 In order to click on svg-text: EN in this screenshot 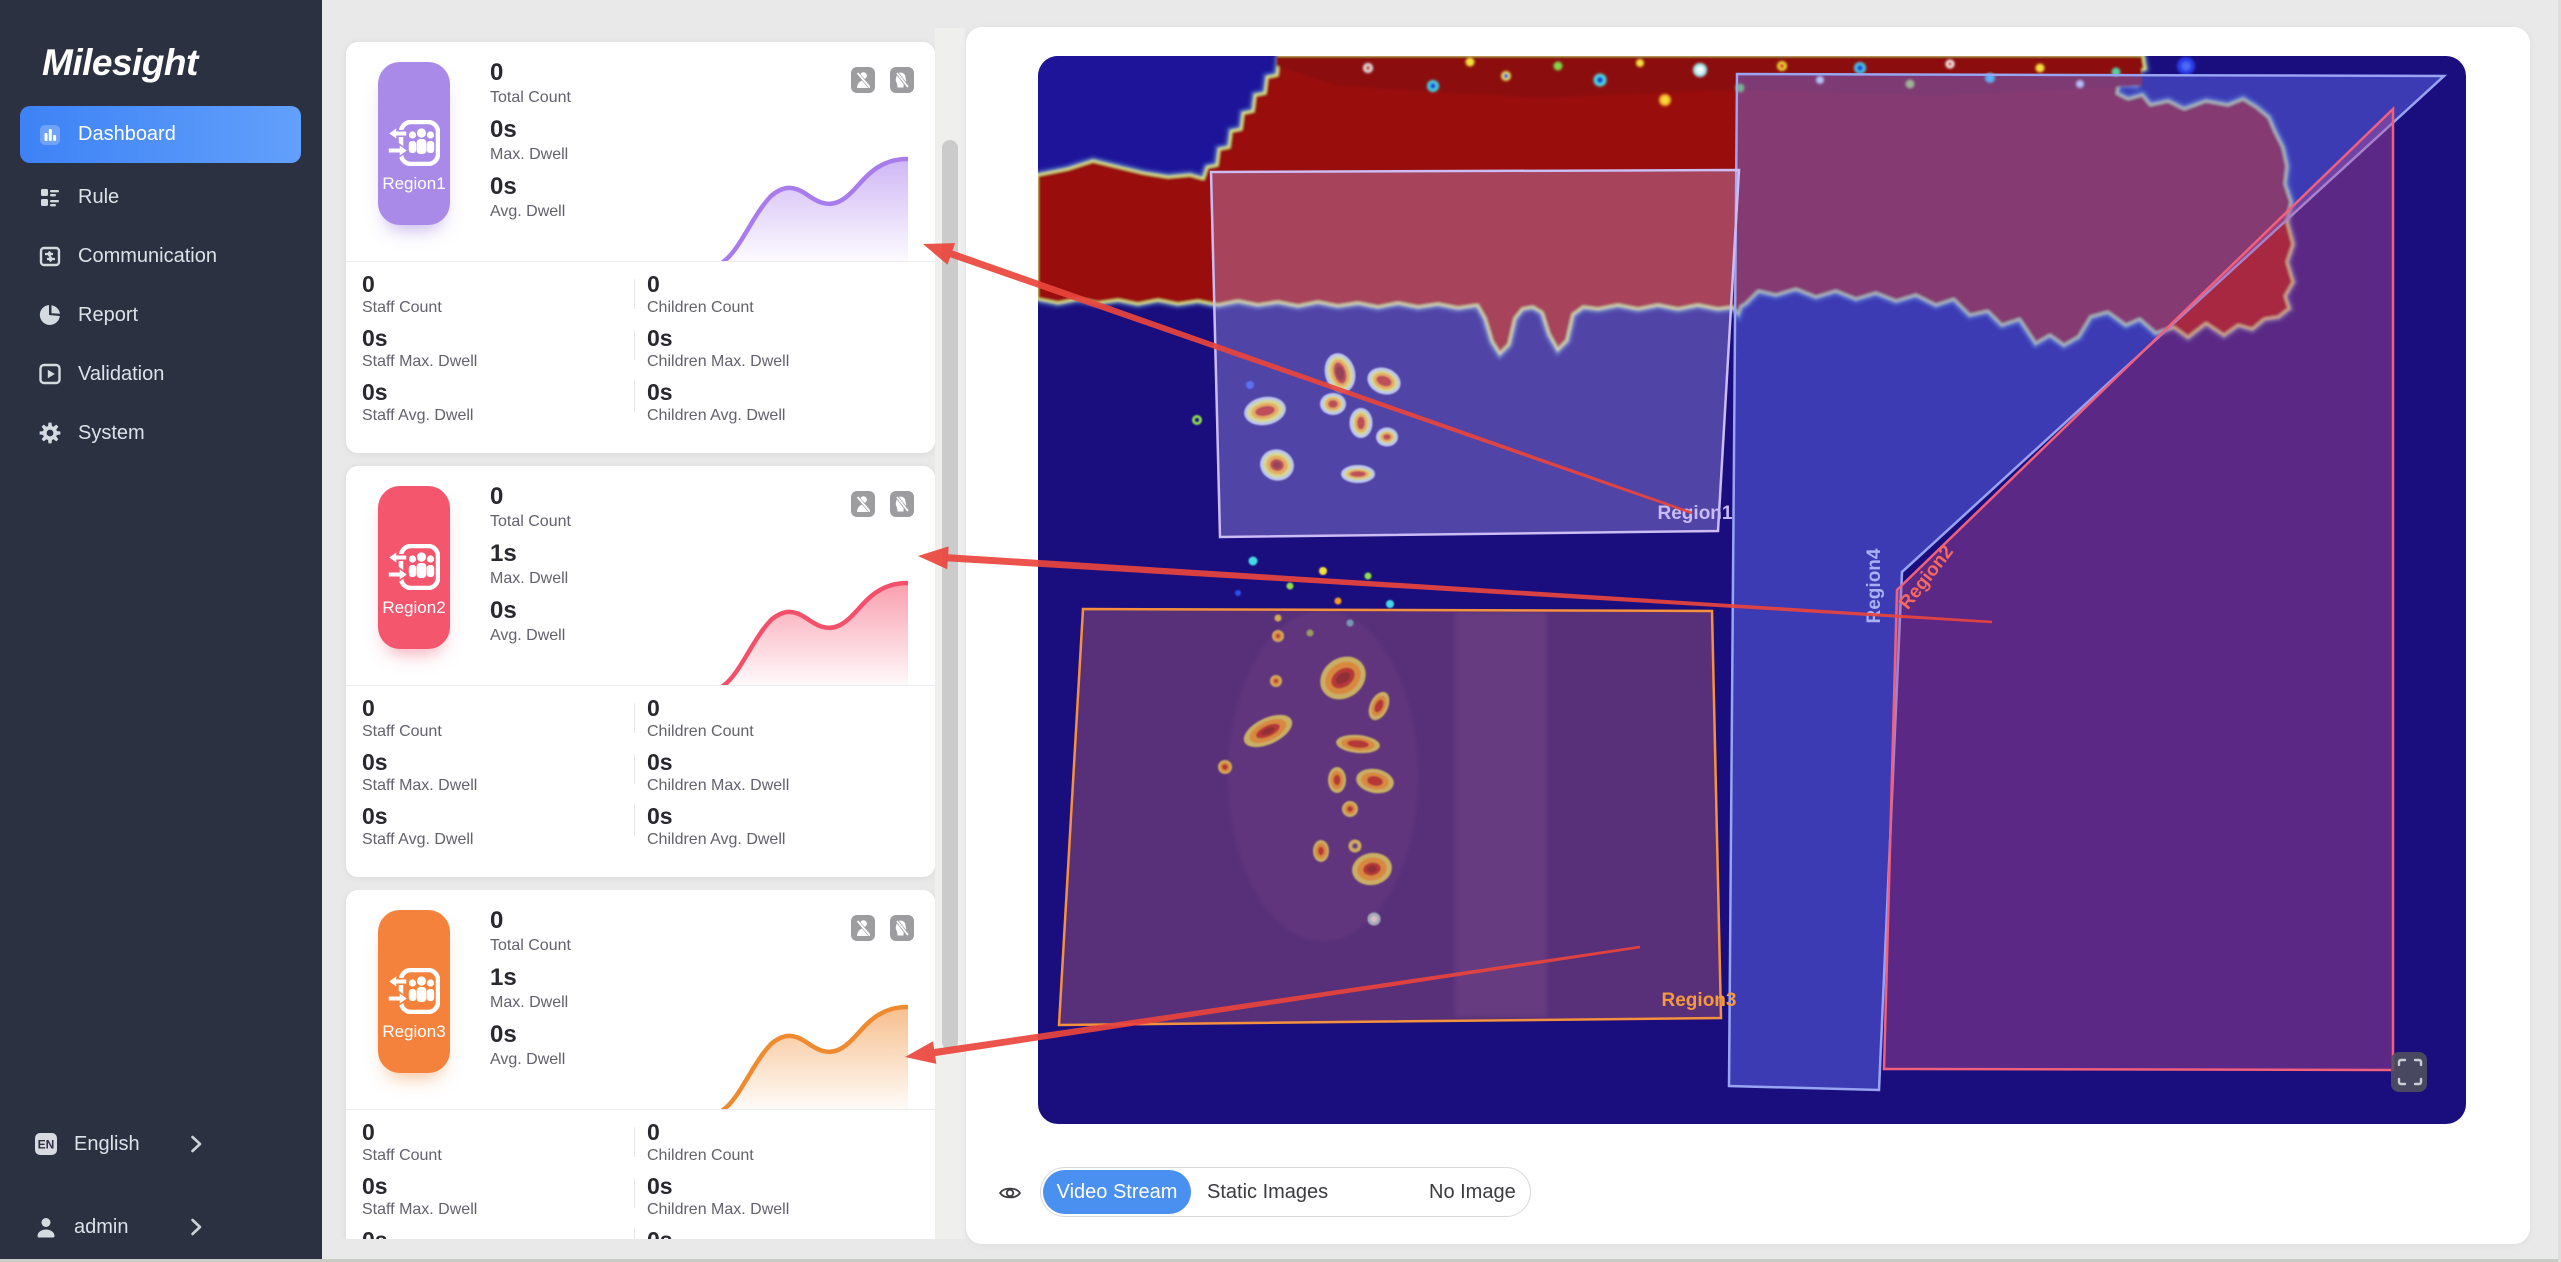, I will do `click(46, 1145)`.